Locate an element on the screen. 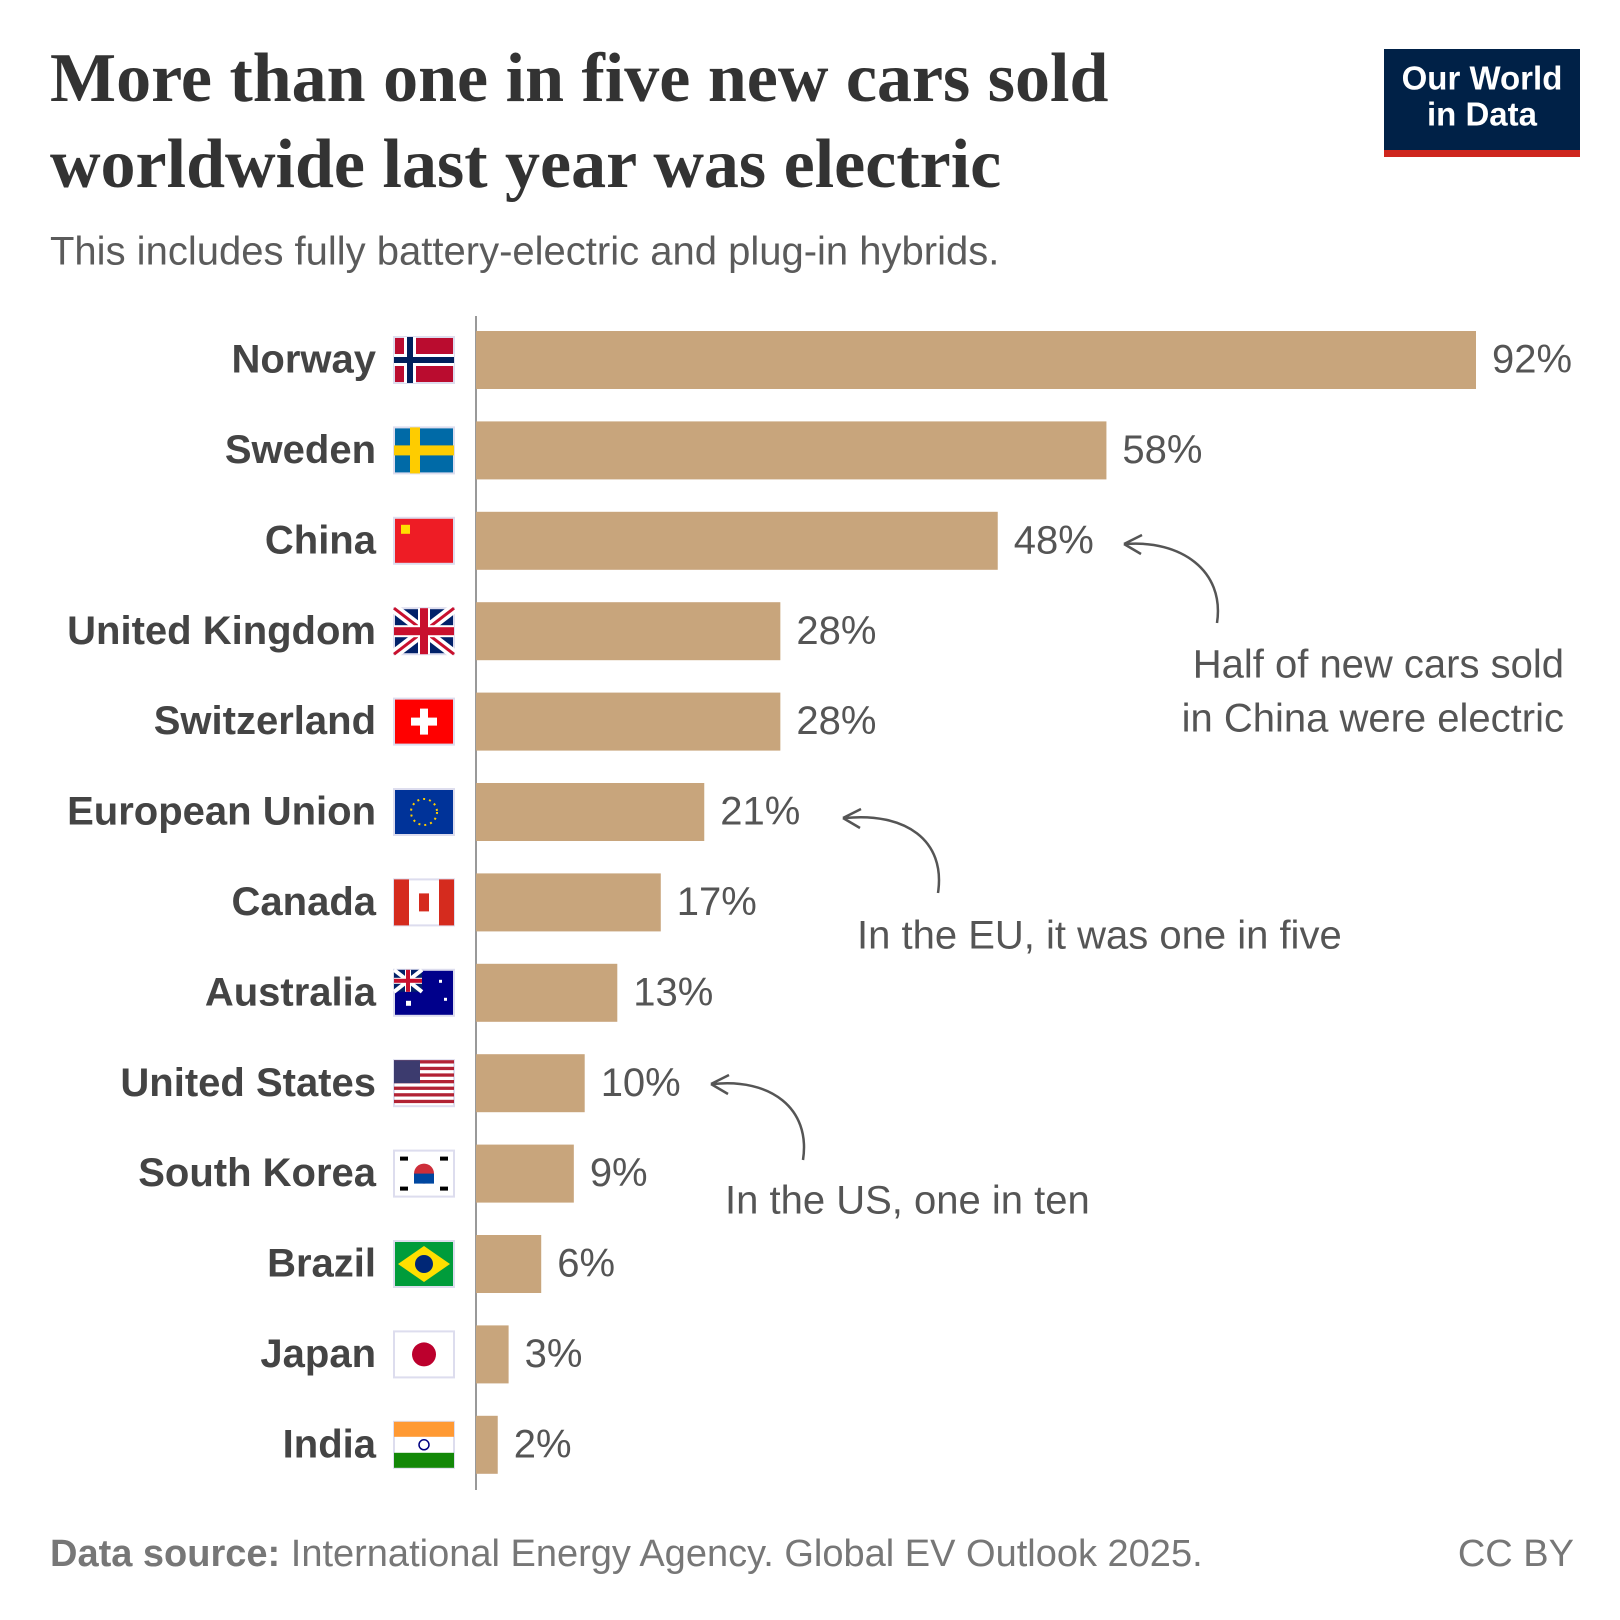  annotation: In the EU, it was one in five is located at coordinates (1099, 936).